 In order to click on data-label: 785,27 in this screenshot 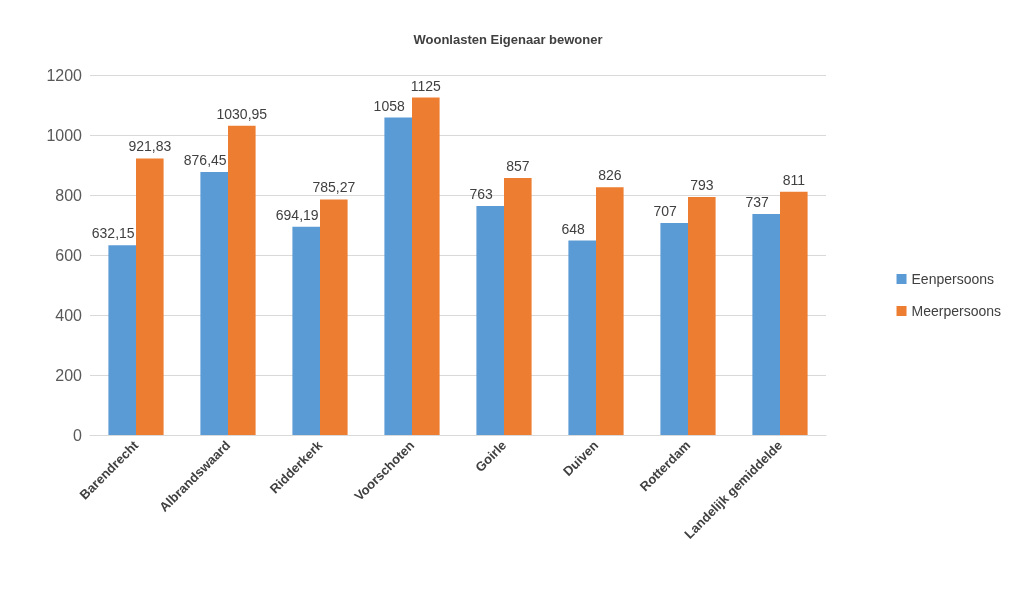, I will do `click(334, 187)`.